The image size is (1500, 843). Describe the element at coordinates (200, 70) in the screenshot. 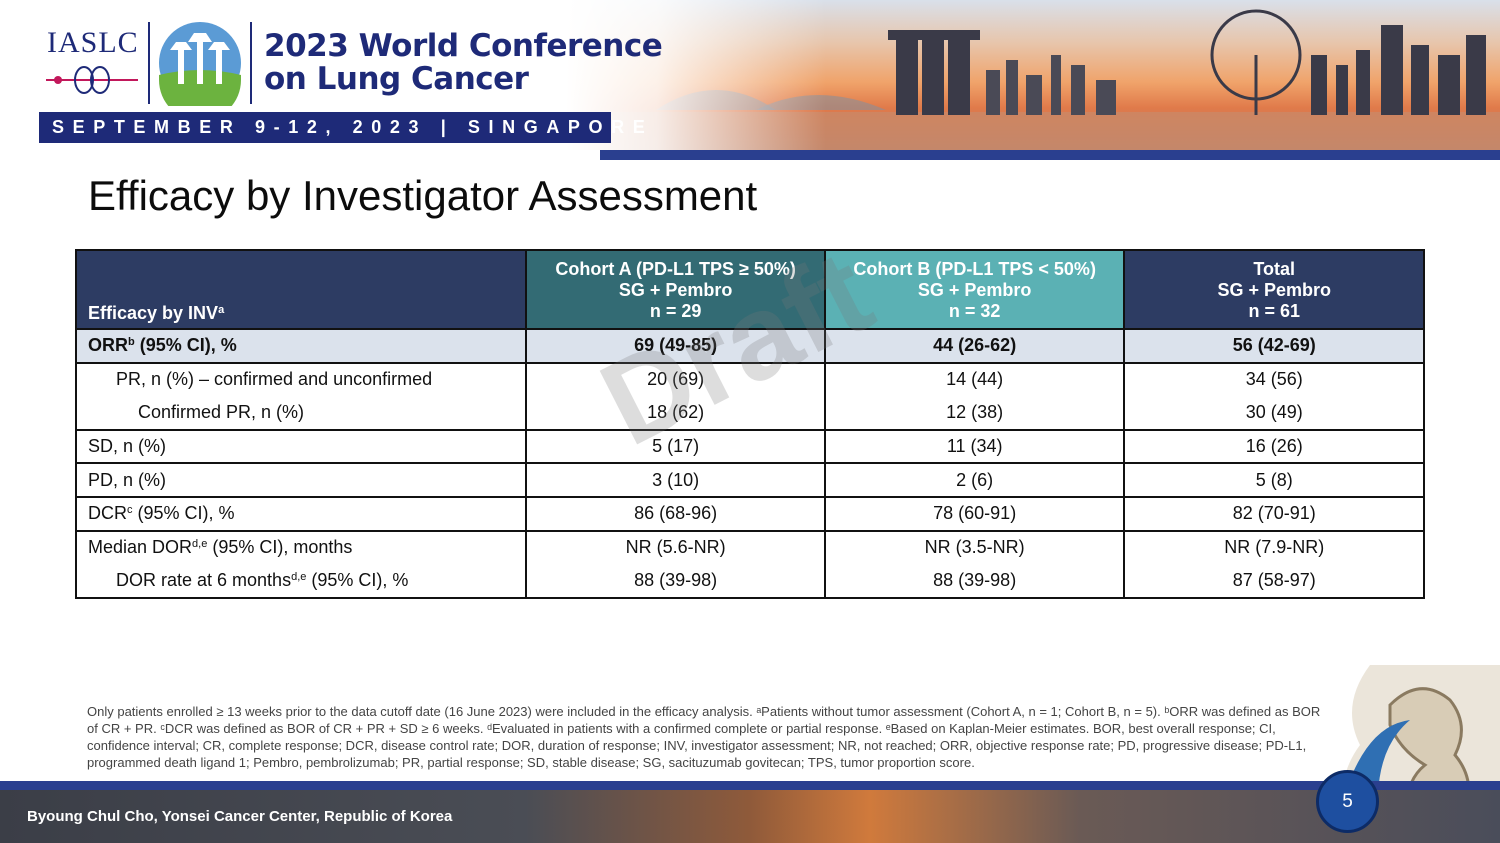

I see `supertree-logo` at that location.